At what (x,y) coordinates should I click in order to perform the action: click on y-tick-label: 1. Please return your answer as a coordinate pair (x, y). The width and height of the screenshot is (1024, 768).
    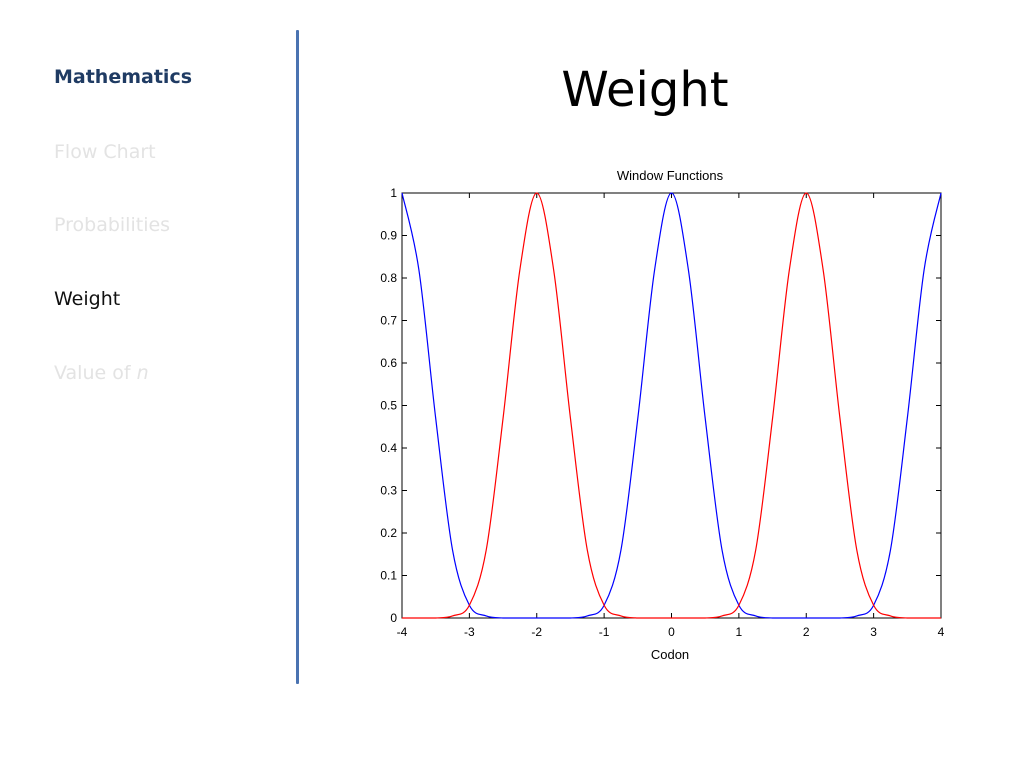
    Looking at the image, I should click on (393, 193).